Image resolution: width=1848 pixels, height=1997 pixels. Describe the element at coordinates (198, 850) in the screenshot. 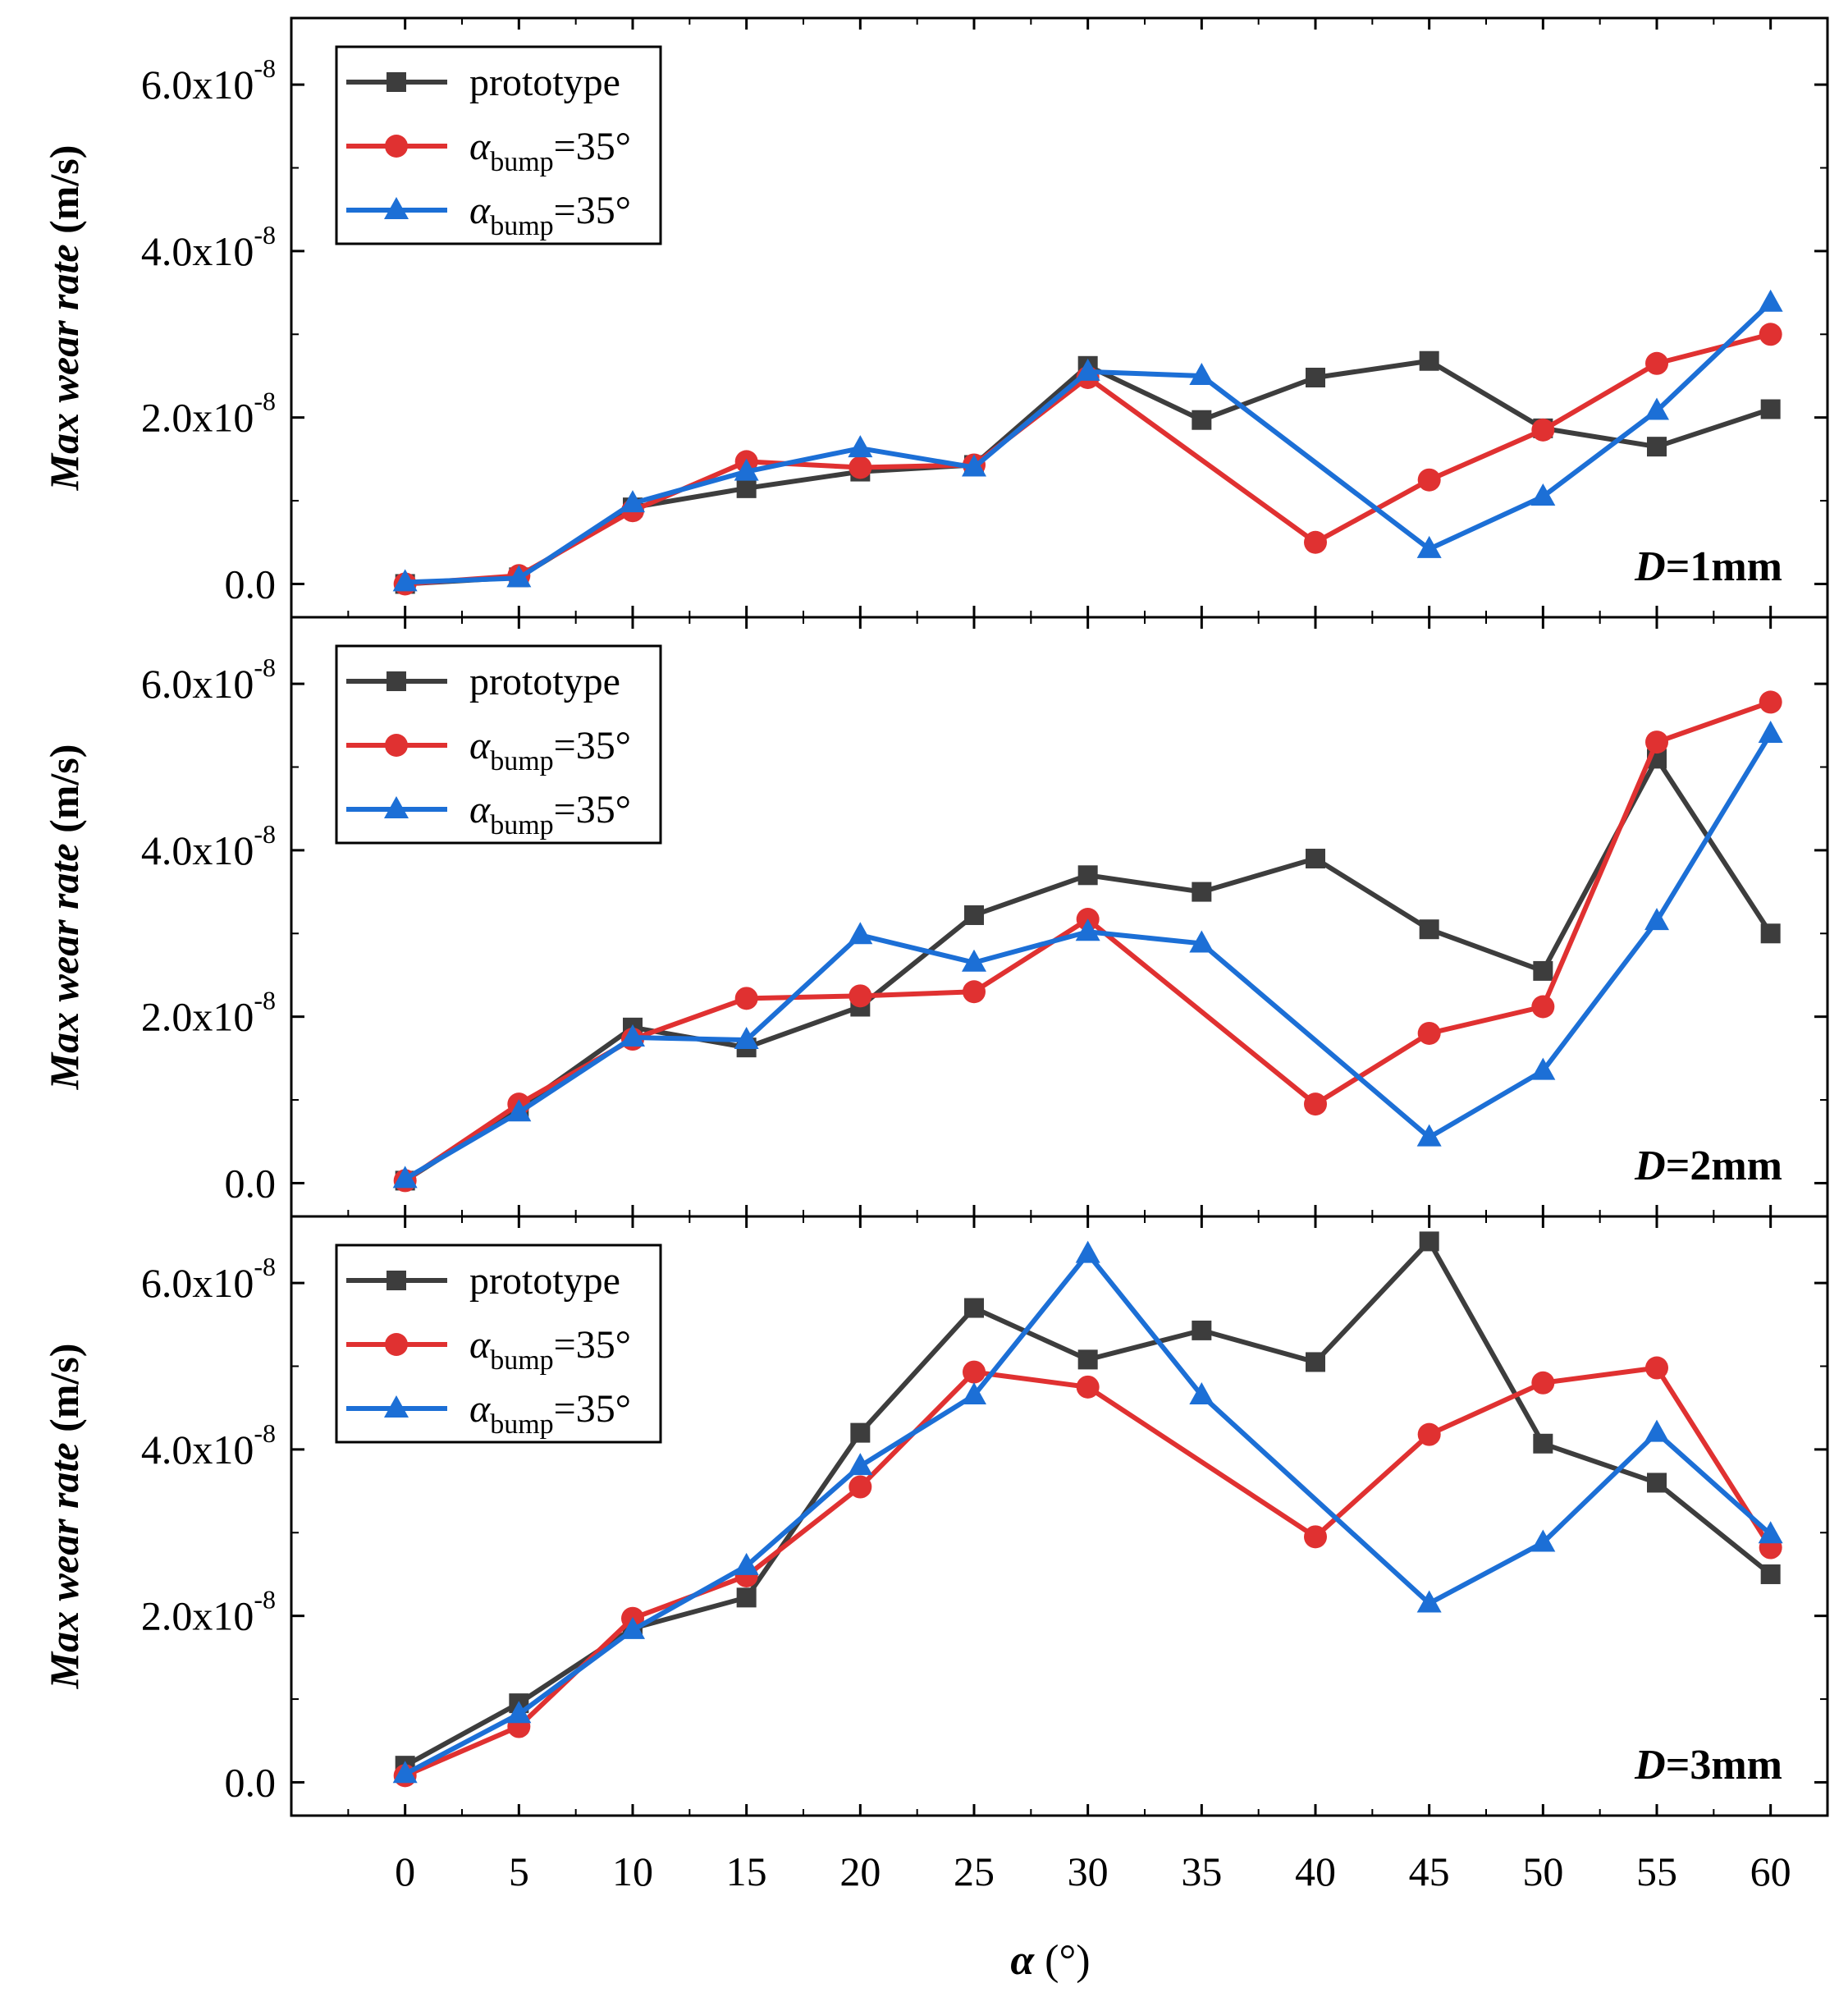

I see `y-tick-mantissa: 4.0x10` at that location.